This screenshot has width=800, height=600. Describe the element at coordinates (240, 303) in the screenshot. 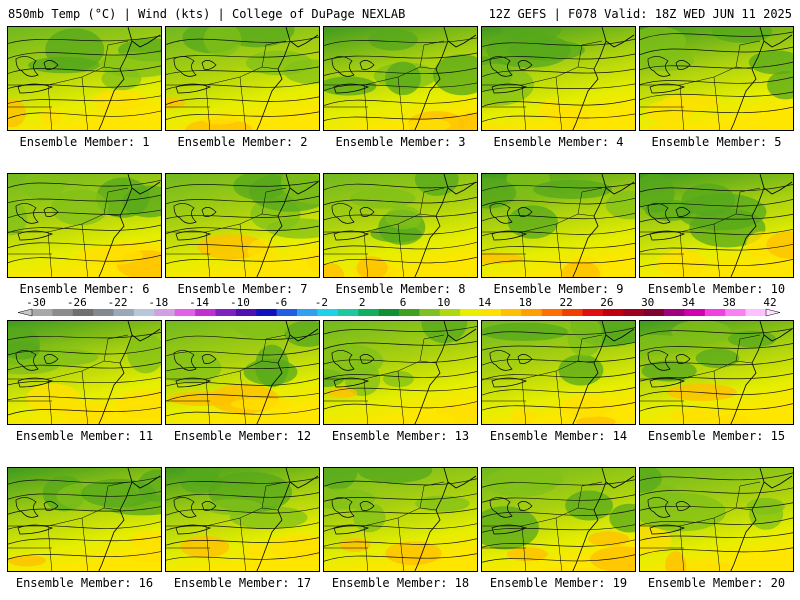

I see `colorbar-tick-label: -10` at that location.